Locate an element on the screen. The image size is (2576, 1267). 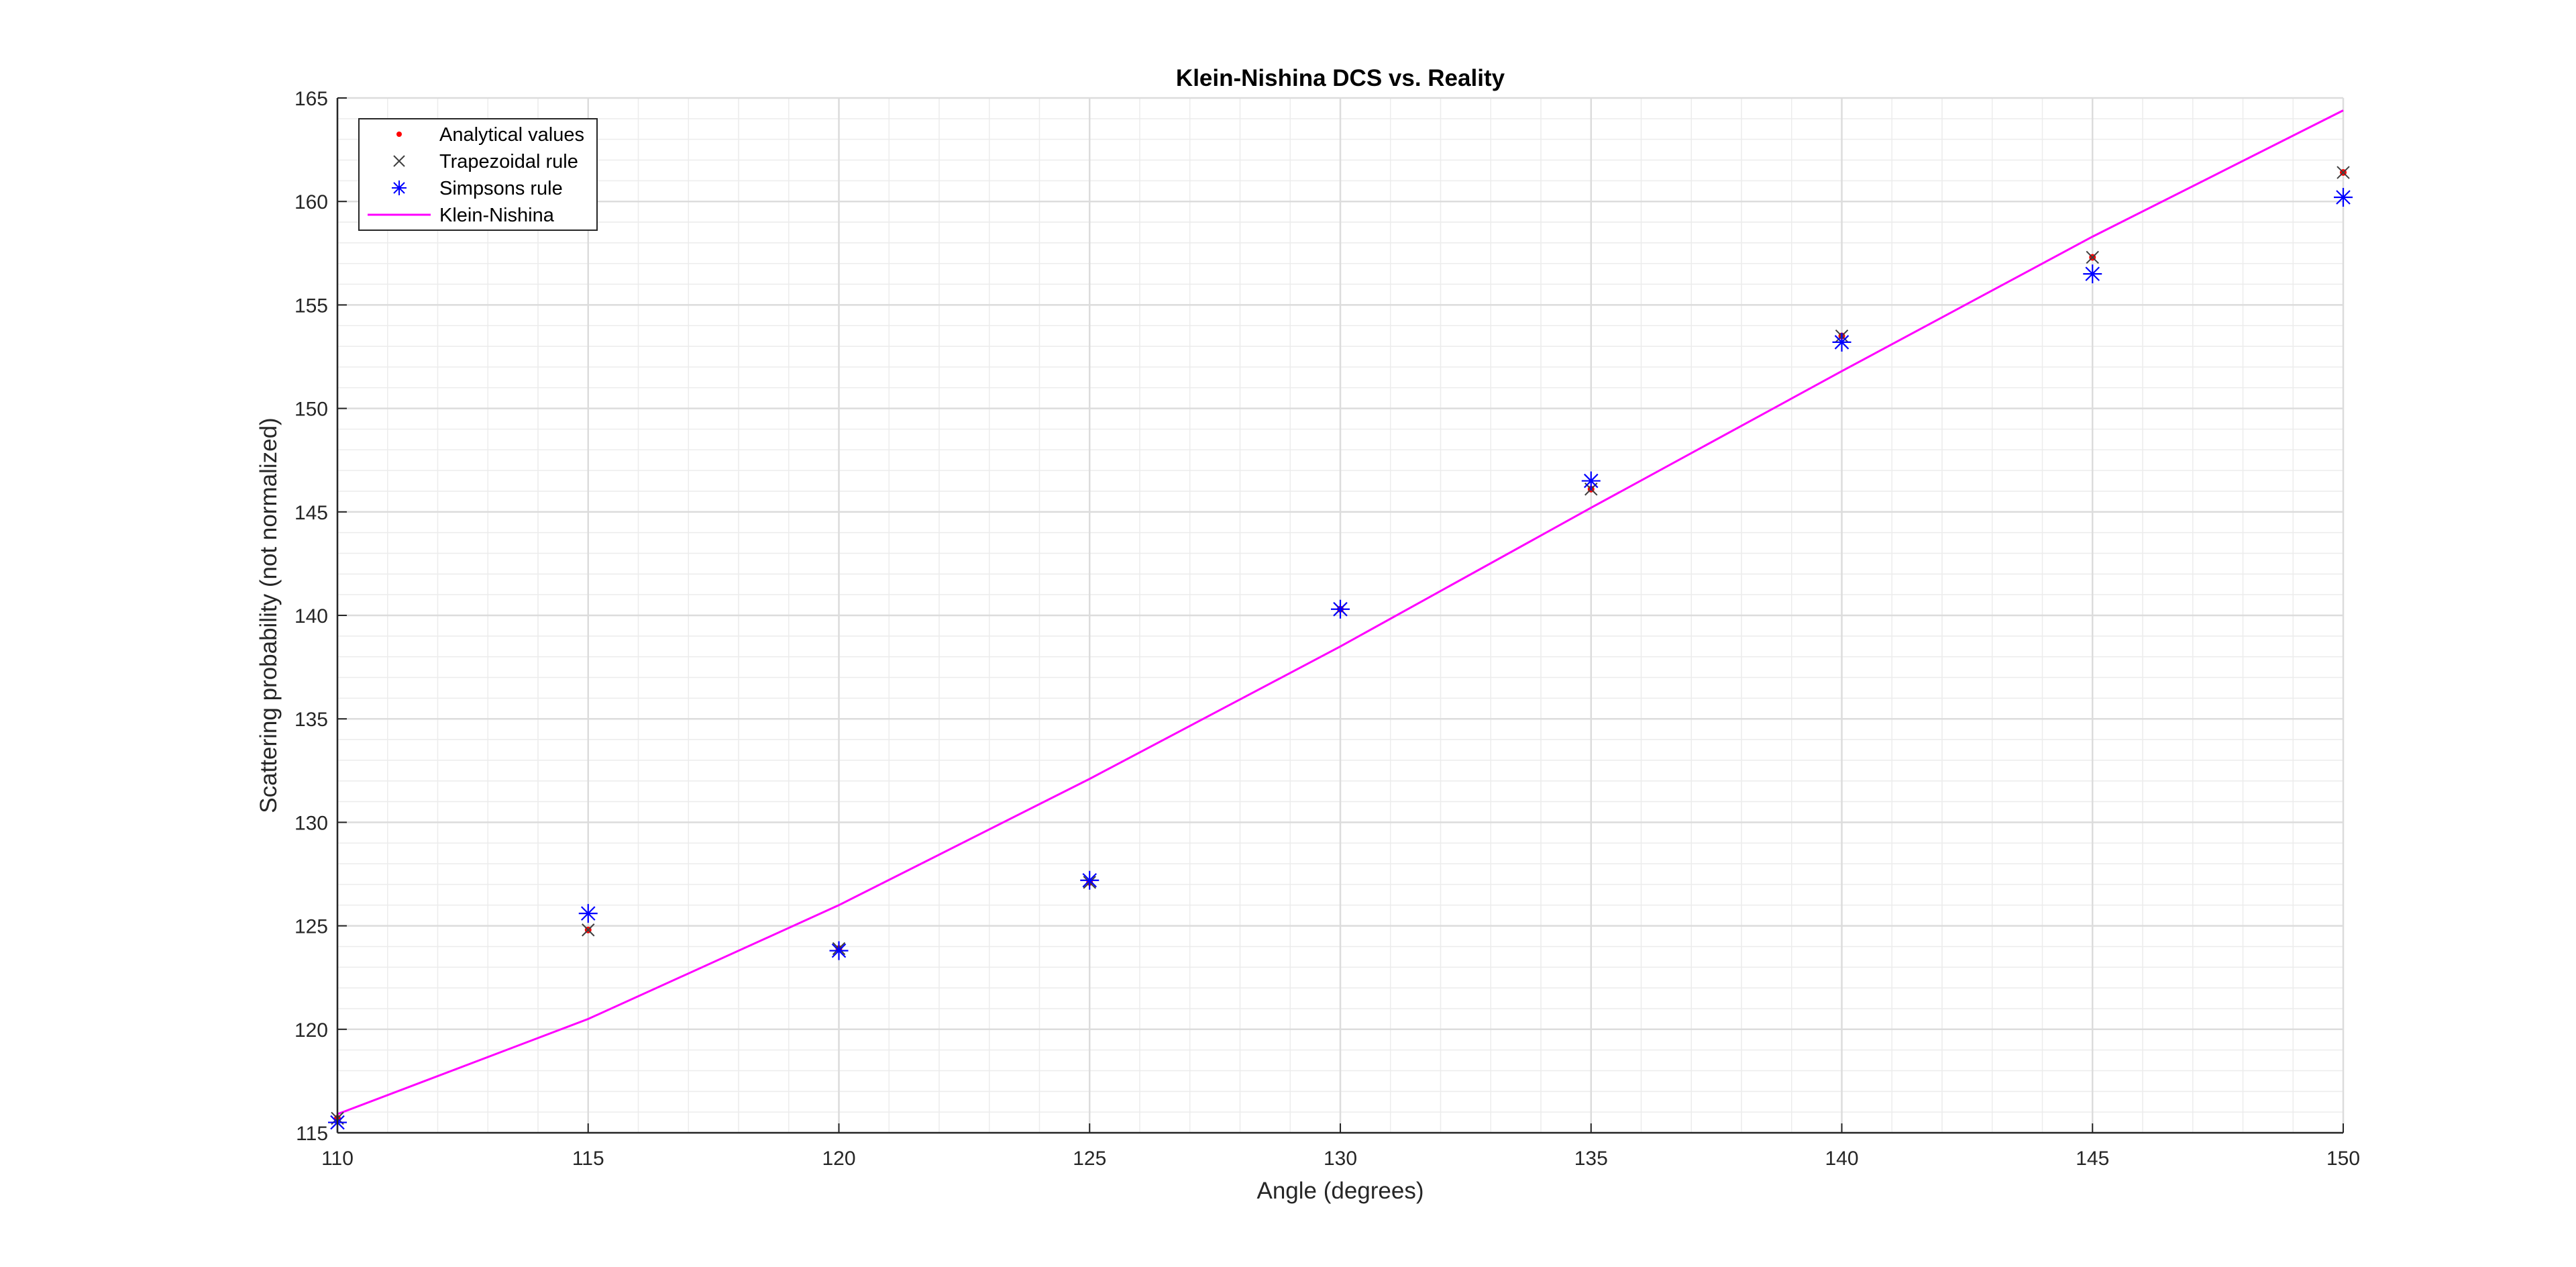
x-tick-label: 115 is located at coordinates (588, 1159).